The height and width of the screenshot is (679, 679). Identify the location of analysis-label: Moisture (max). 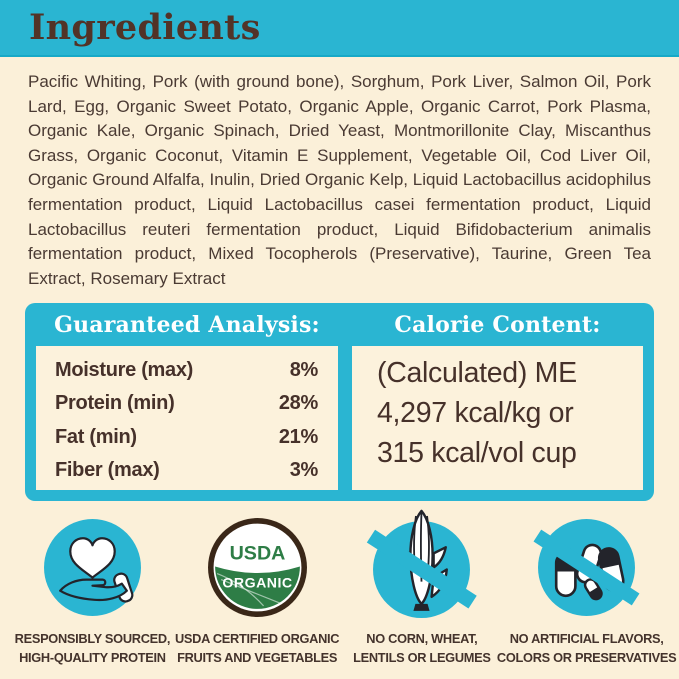
(124, 369).